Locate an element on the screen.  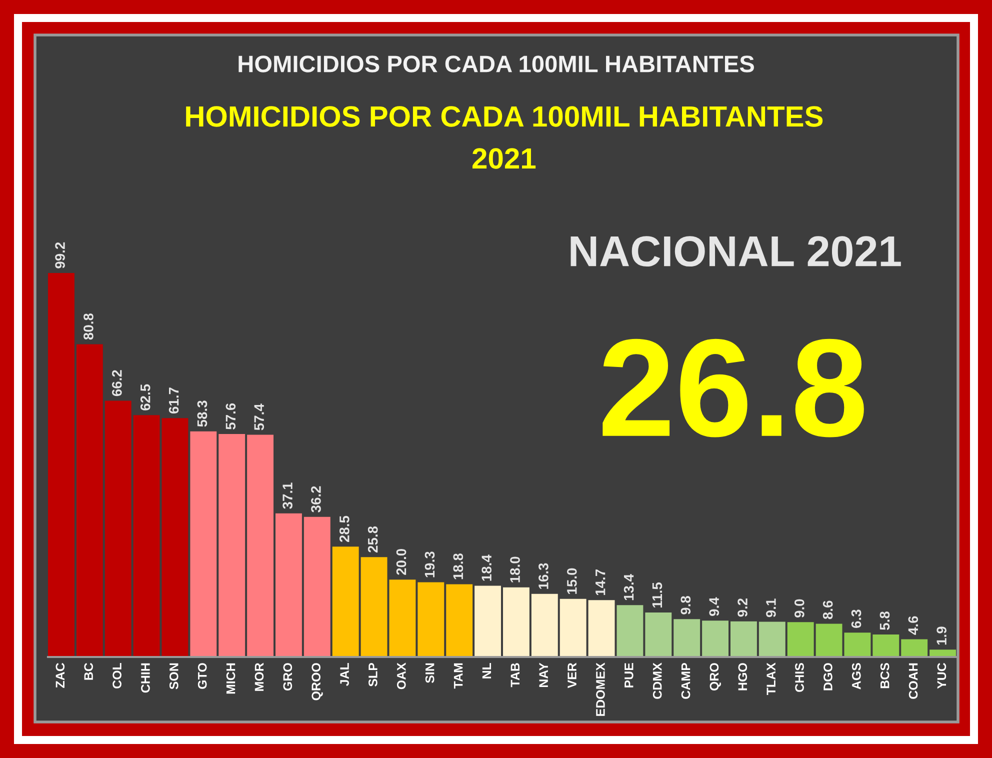
x-tick-label: YUC is located at coordinates (941, 675).